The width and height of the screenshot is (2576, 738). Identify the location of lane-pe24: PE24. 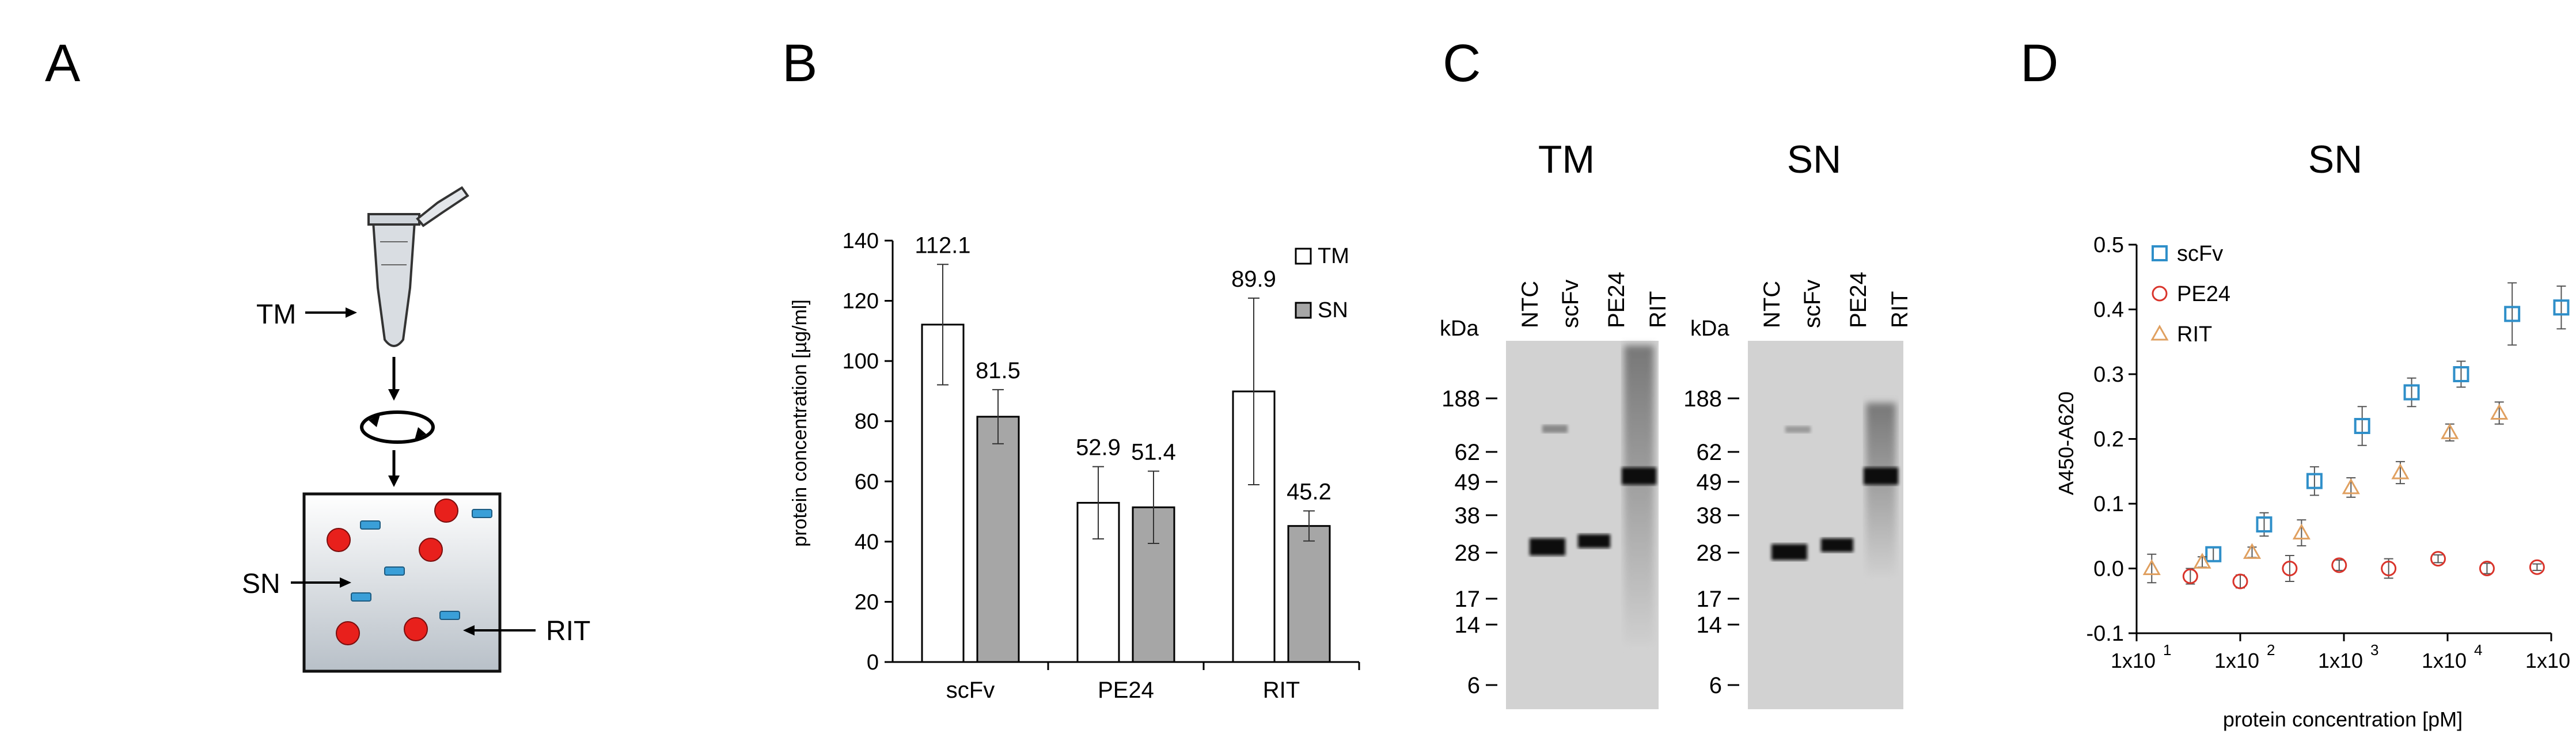
(1617, 300).